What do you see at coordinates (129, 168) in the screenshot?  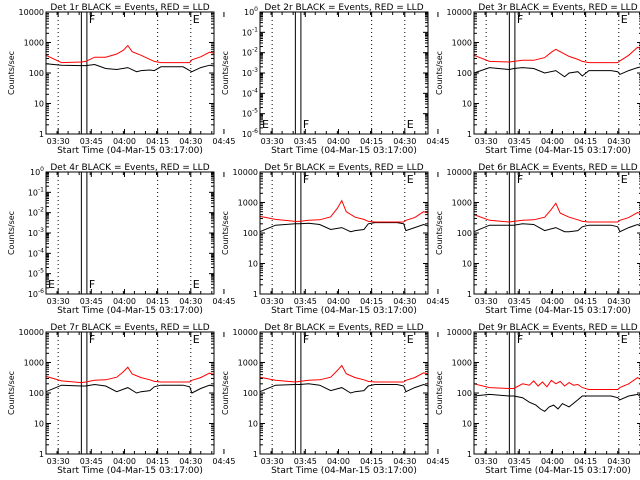 I see `panel-title: Det 4r BLACK = Events, RED = LLD` at bounding box center [129, 168].